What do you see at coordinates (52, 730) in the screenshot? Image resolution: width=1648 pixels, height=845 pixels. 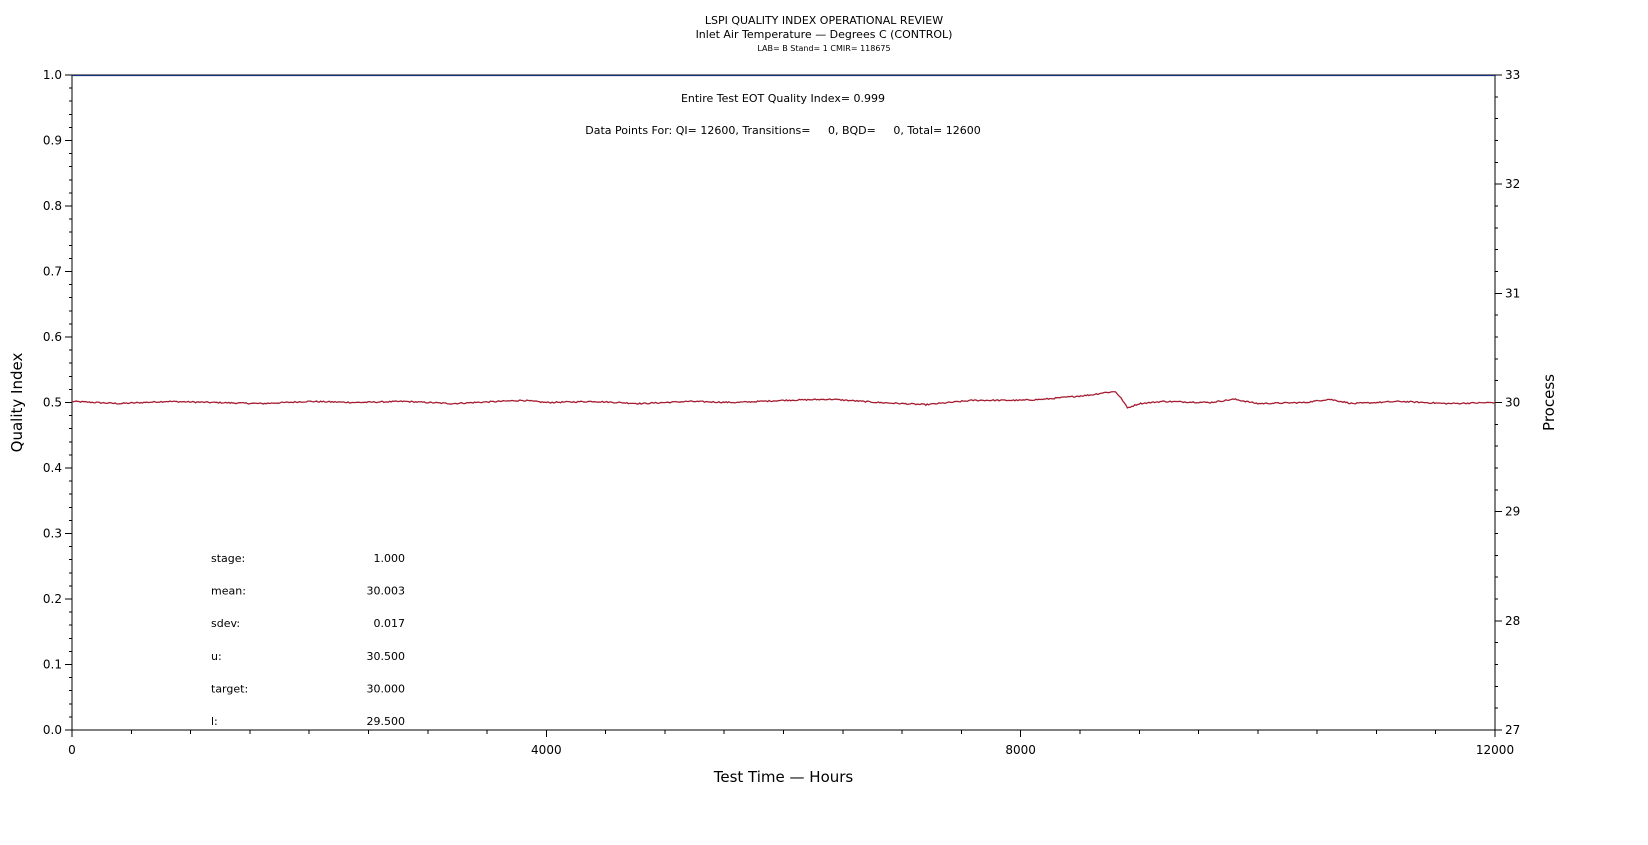 I see `y-left-tick-label: 0.0` at bounding box center [52, 730].